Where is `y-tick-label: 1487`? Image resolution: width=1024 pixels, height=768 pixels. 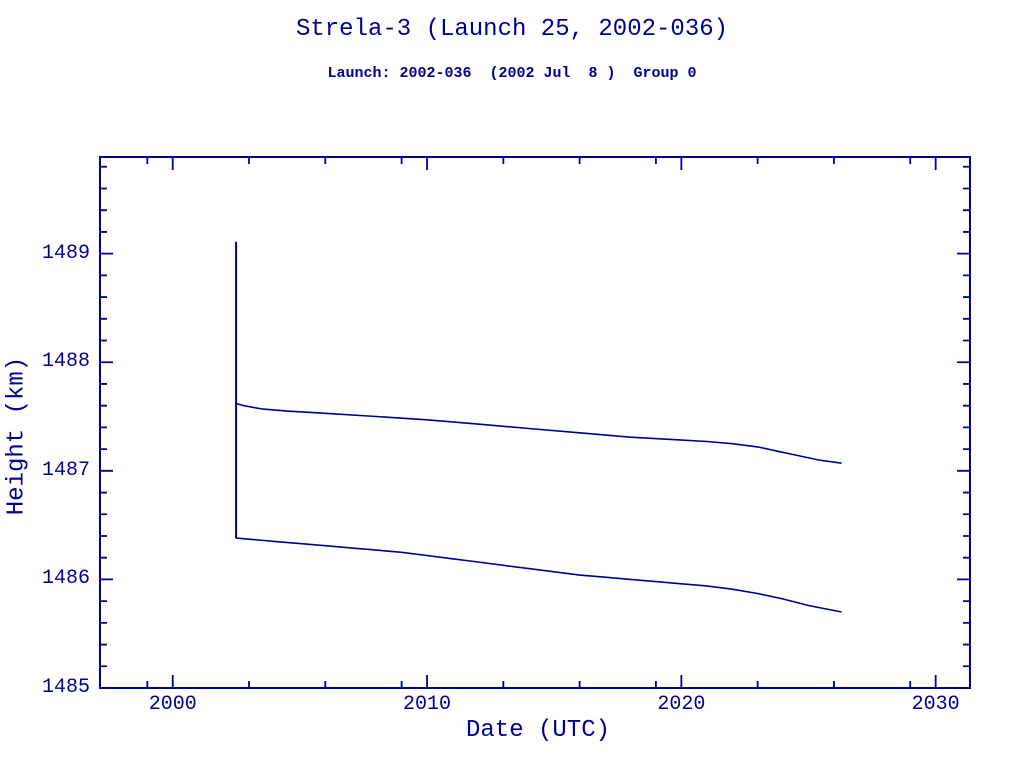
y-tick-label: 1487 is located at coordinates (65, 470).